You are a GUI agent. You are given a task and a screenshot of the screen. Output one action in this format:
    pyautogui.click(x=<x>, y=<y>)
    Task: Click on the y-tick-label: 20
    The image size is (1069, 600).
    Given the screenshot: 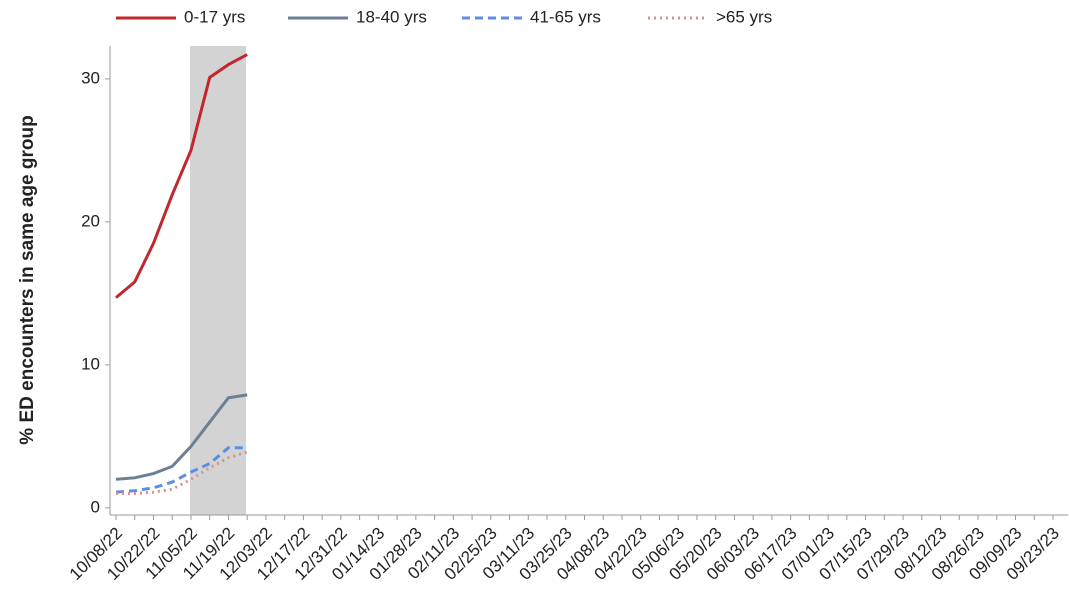 What is the action you would take?
    pyautogui.click(x=90, y=220)
    